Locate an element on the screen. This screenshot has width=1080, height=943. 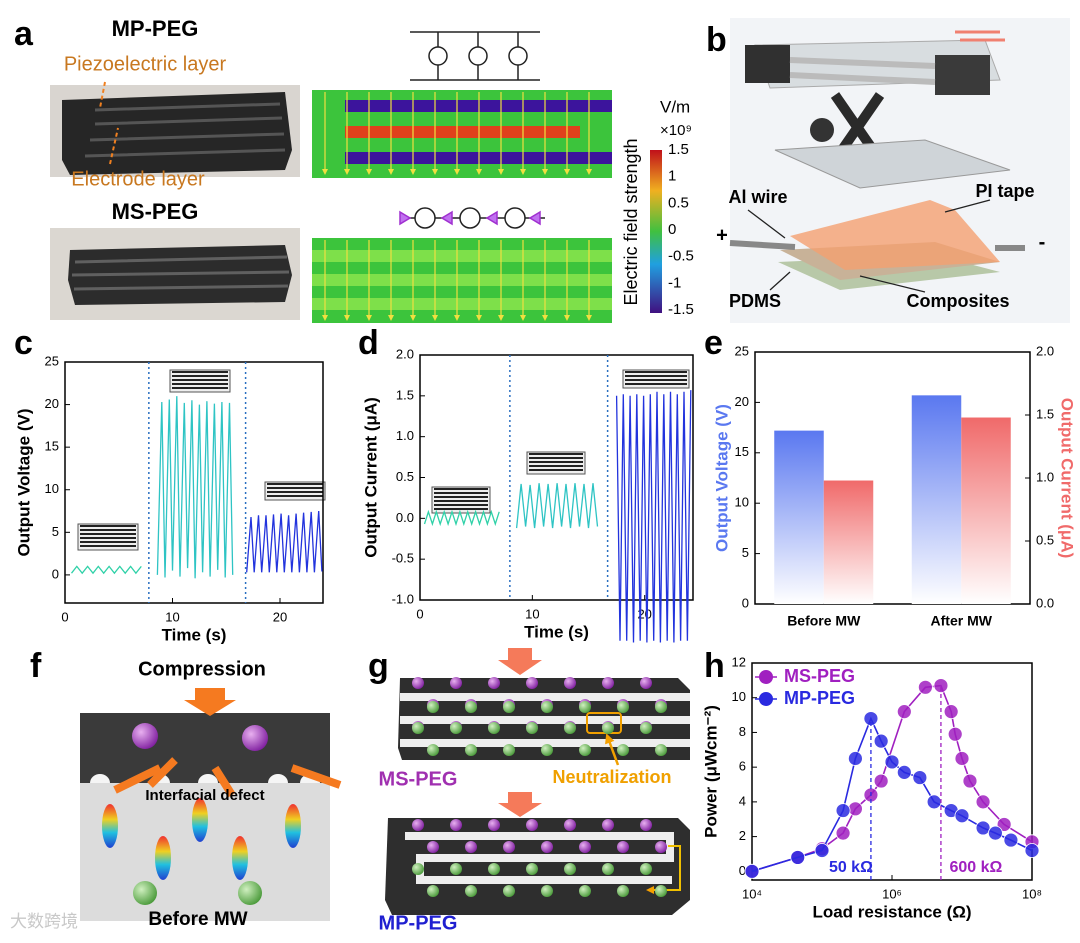
y-tick-label: 0 is located at coordinates (742, 870).